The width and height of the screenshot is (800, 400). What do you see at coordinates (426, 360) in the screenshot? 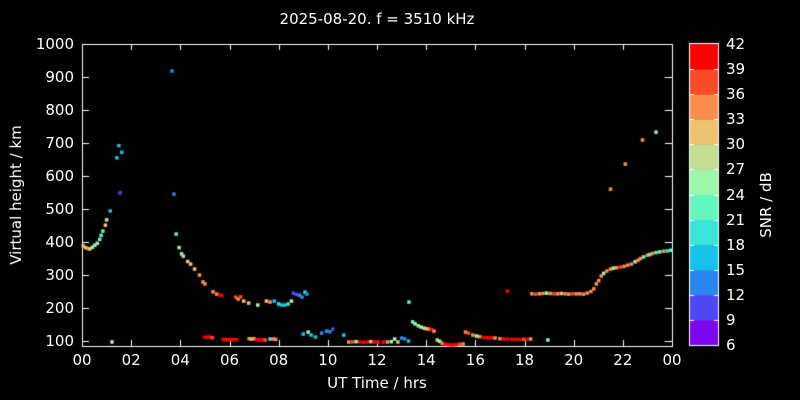
I see `x-tick-label: 14` at bounding box center [426, 360].